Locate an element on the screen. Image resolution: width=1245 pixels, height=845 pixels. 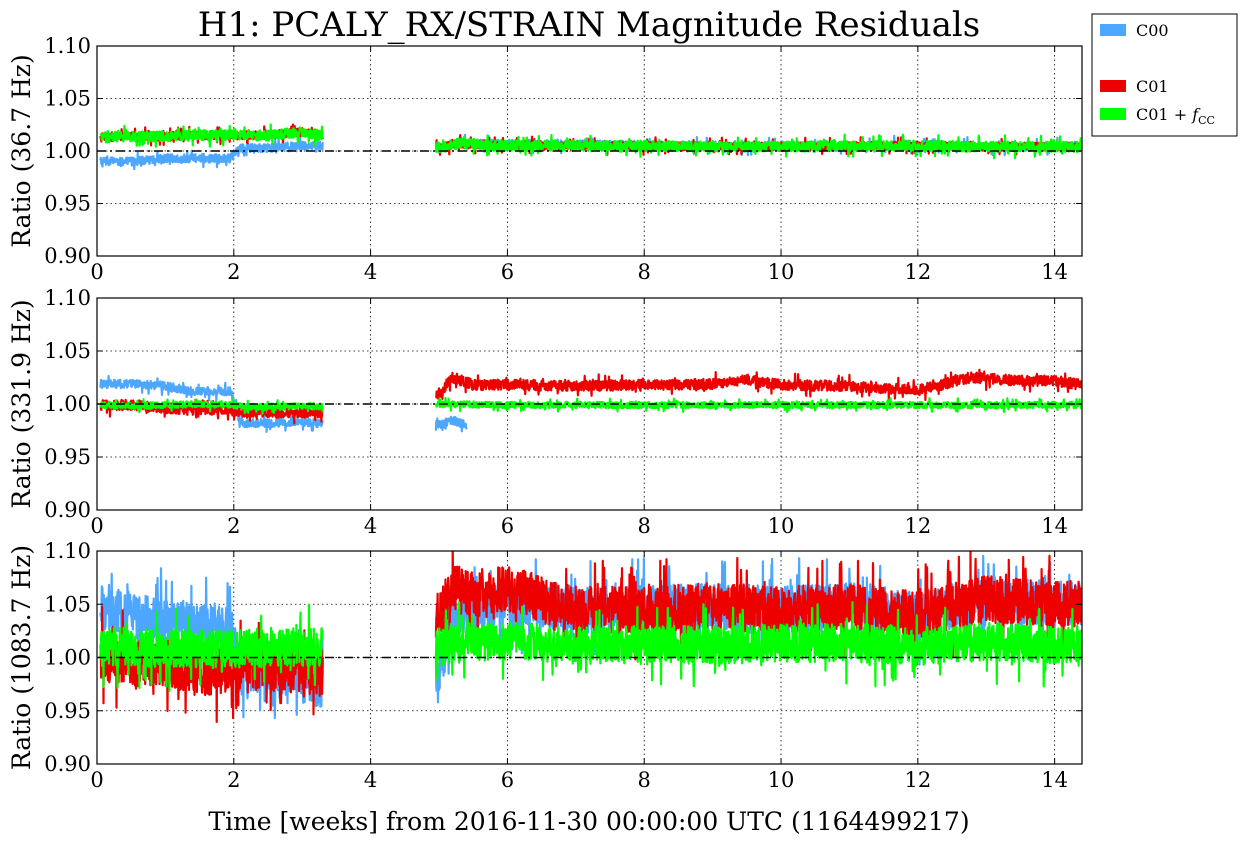
legend-label-c01-fcc: C01 + fCC is located at coordinates (1175, 116).